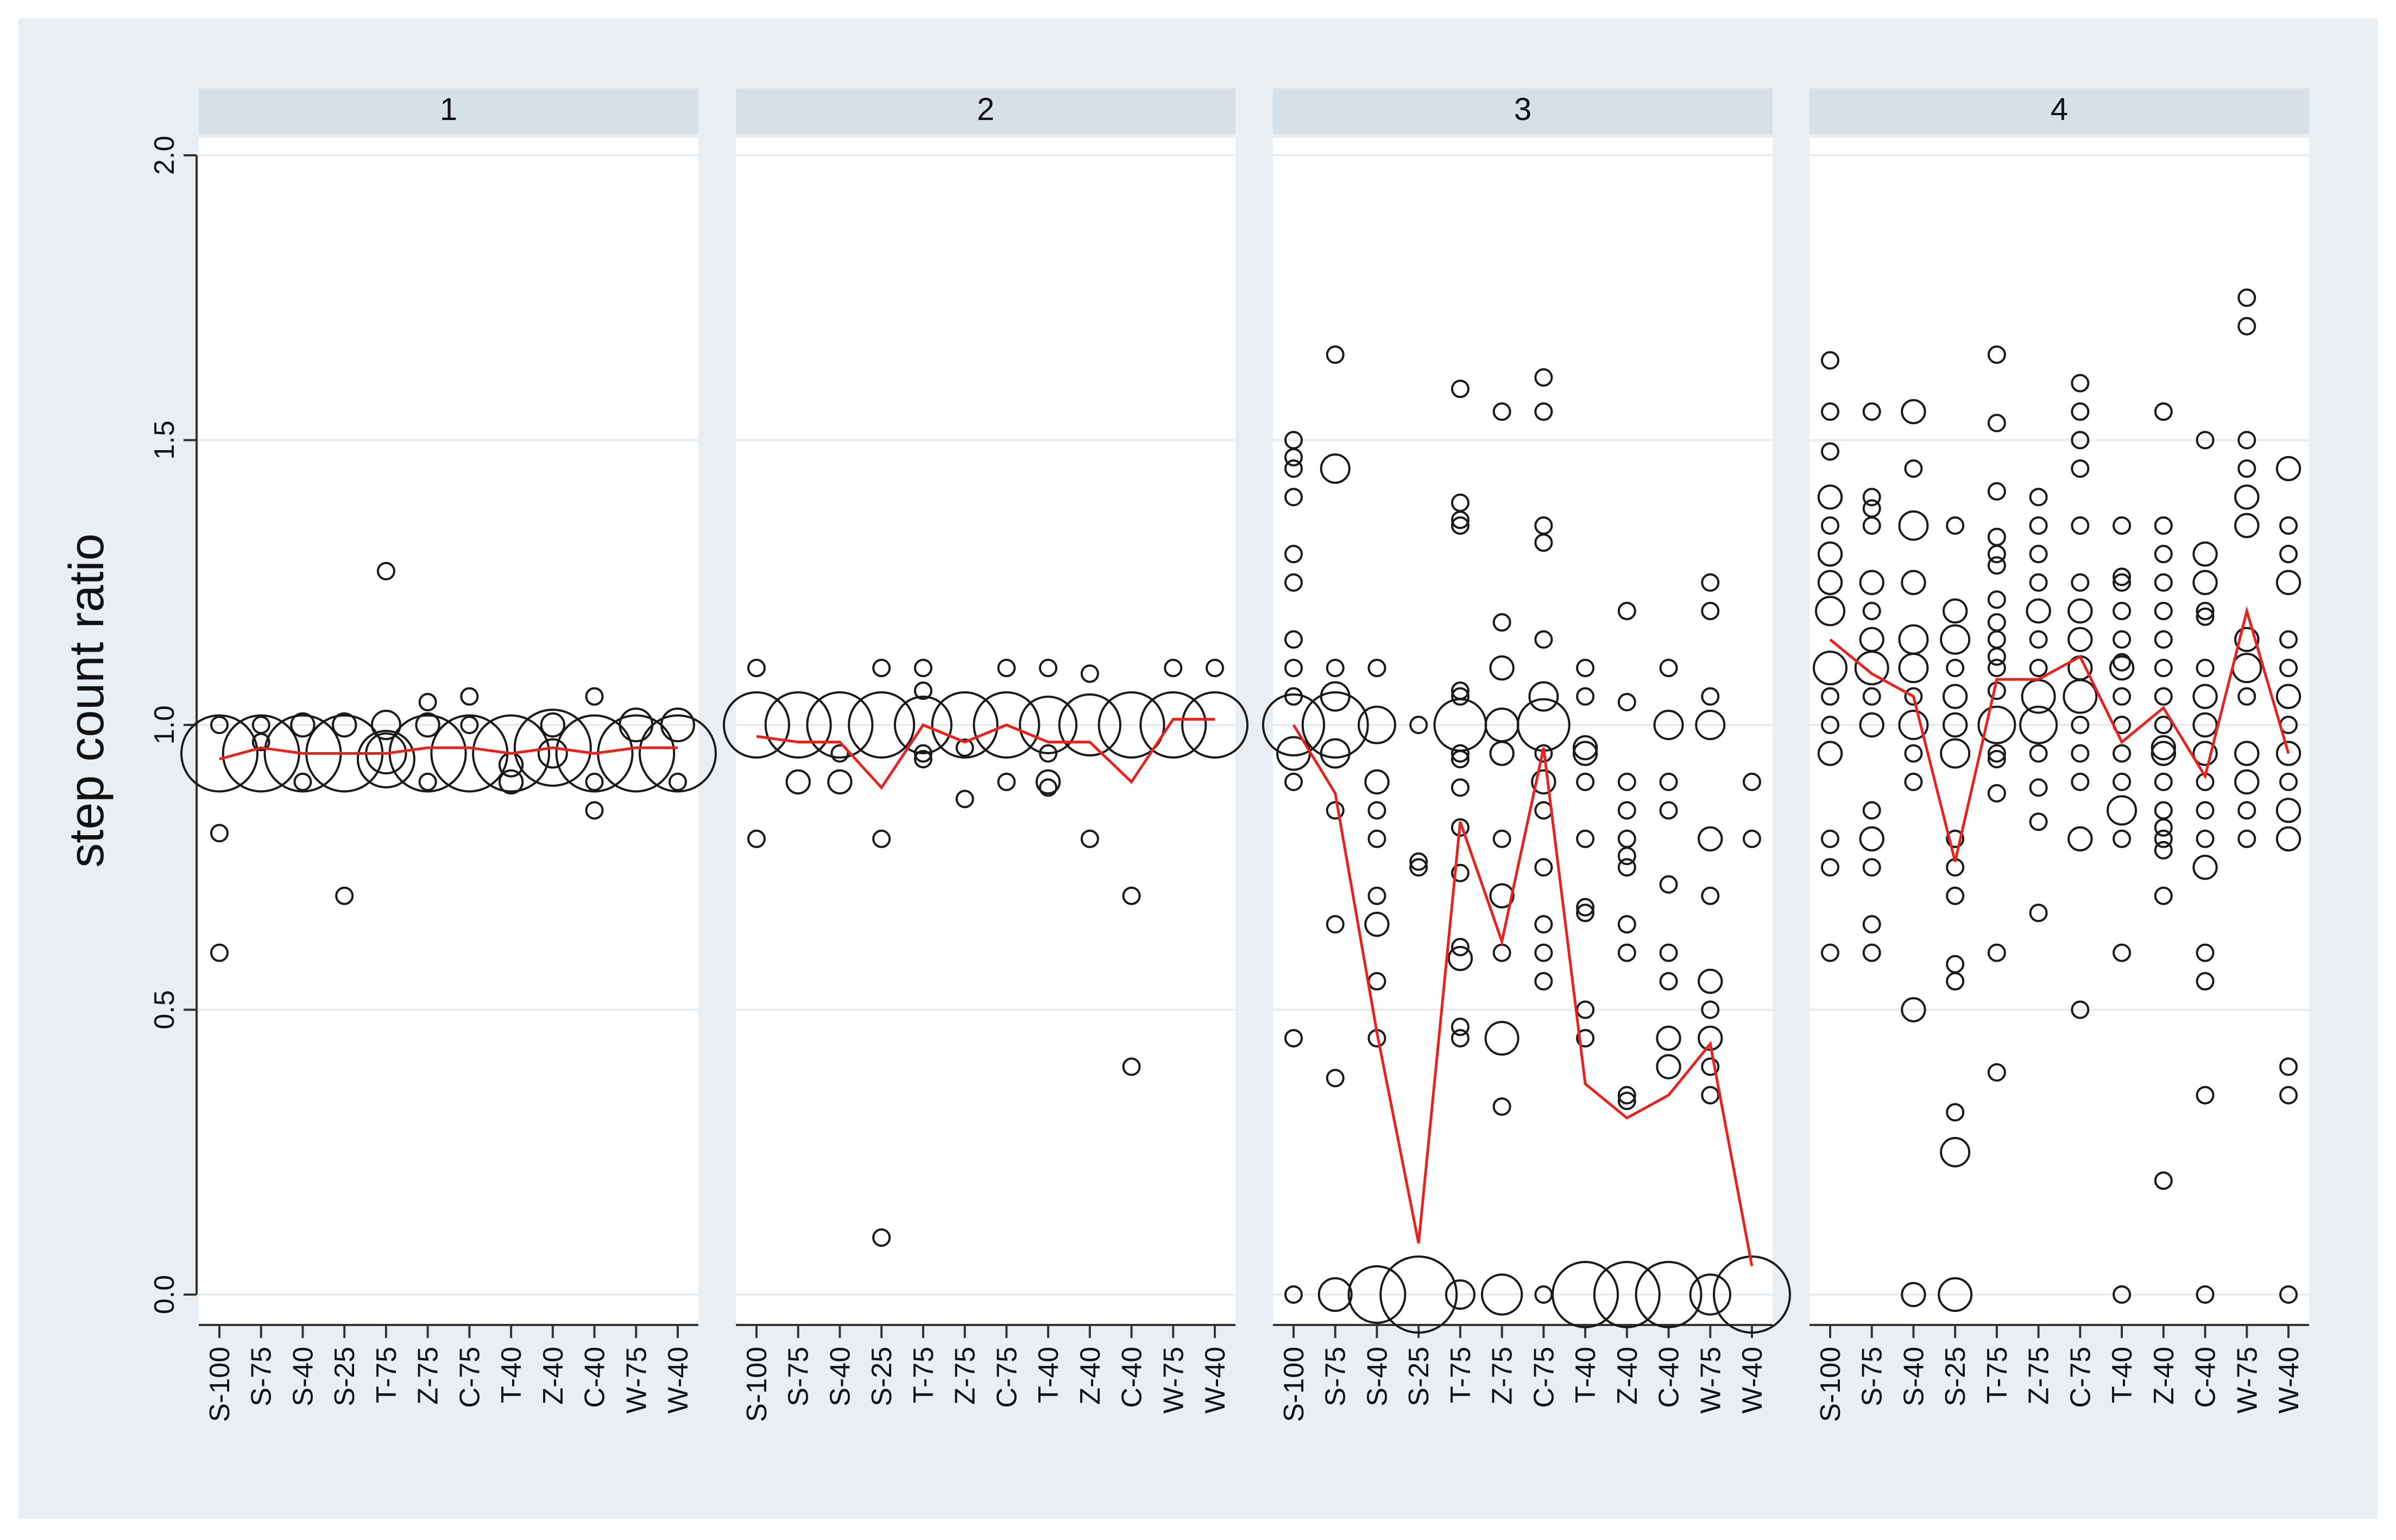 Image resolution: width=2396 pixels, height=1540 pixels. I want to click on x-tick-label: S-100, so click(757, 1384).